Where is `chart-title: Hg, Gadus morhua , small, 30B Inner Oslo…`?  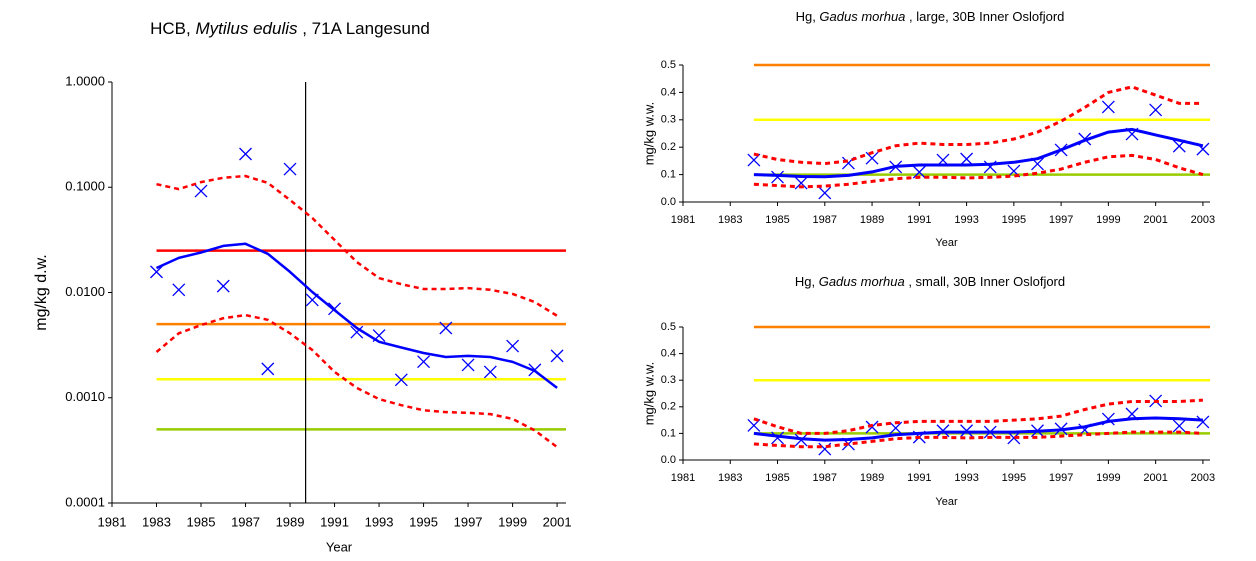 chart-title: Hg, Gadus morhua , small, 30B Inner Oslo… is located at coordinates (930, 281).